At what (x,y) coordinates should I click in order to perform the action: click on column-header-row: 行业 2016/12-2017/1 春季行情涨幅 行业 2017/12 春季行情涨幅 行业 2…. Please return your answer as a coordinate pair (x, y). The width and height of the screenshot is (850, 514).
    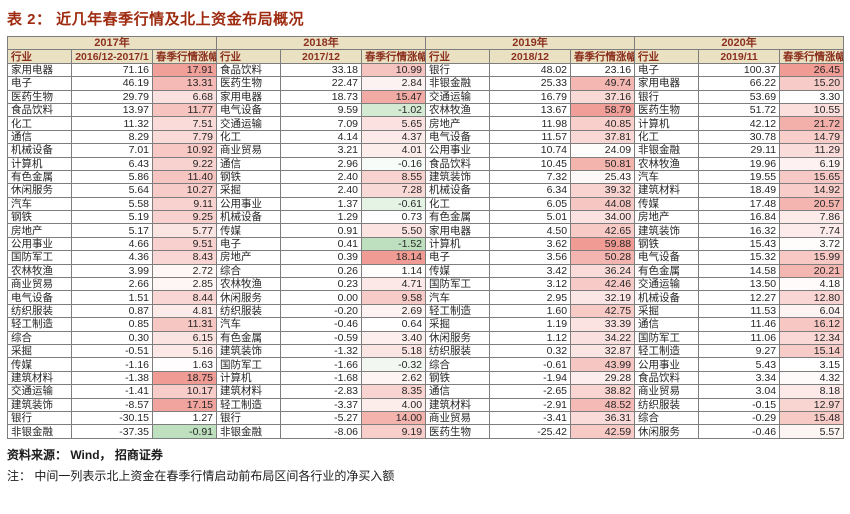
    Looking at the image, I should click on (426, 56).